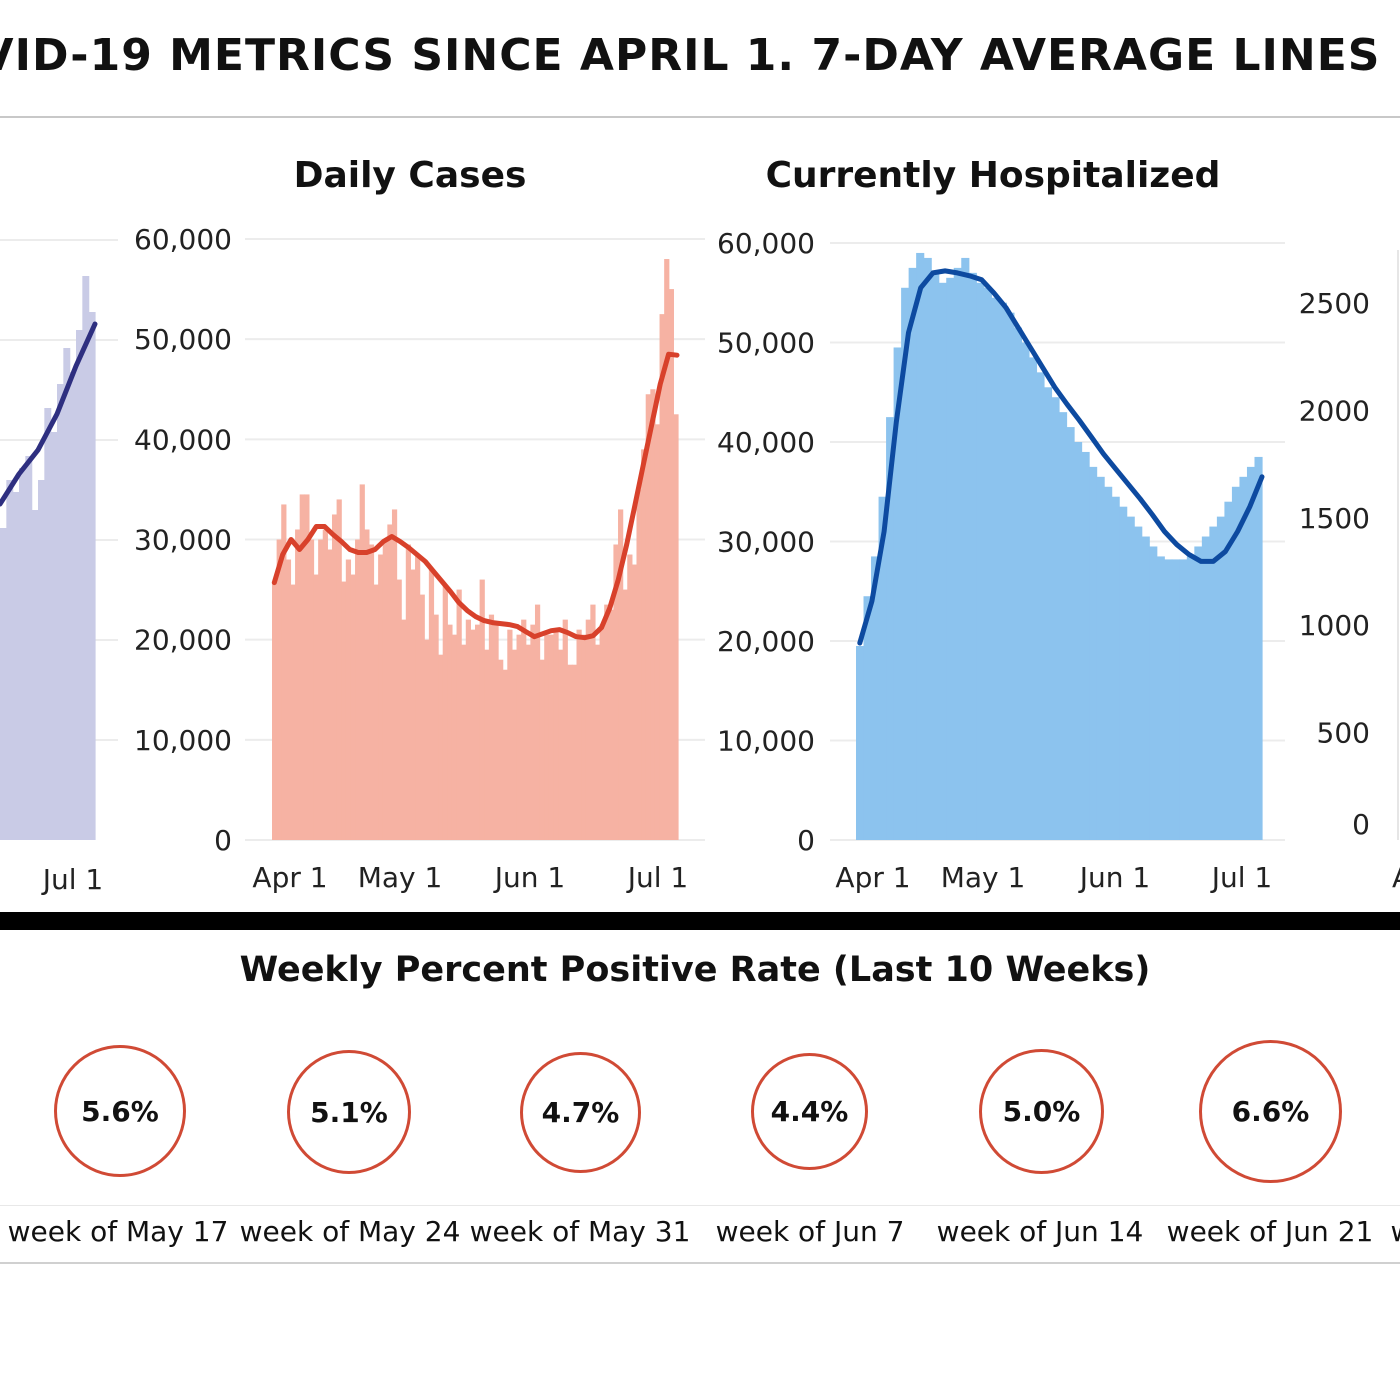 This screenshot has width=1400, height=1400. What do you see at coordinates (350, 1231) in the screenshot?
I see `rate-label-2: week of May 24` at bounding box center [350, 1231].